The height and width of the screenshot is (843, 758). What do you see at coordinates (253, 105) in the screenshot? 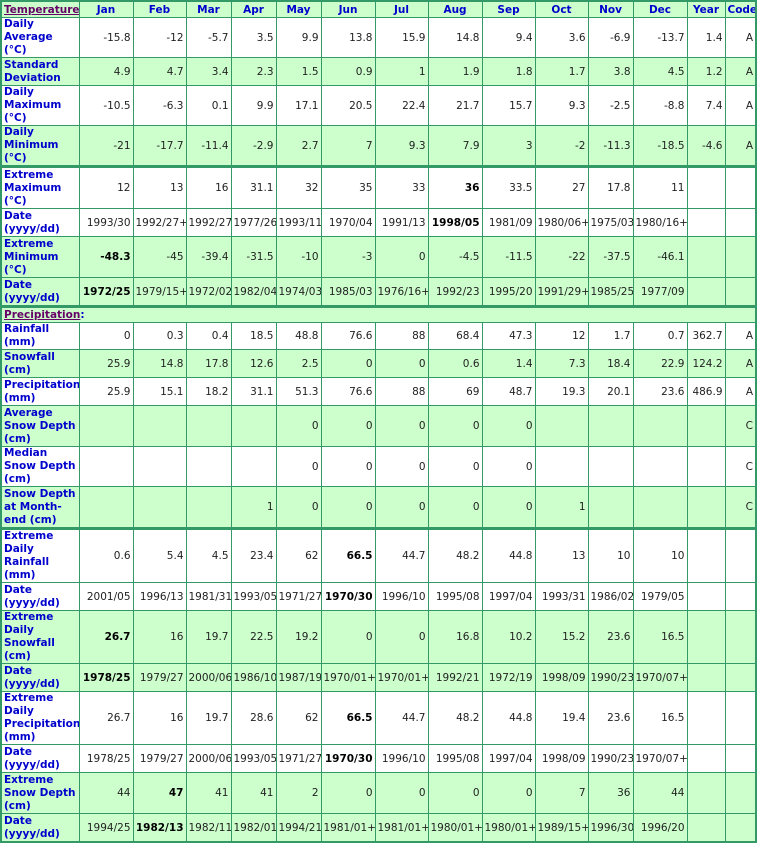
I see `cell-apr: 9.9` at bounding box center [253, 105].